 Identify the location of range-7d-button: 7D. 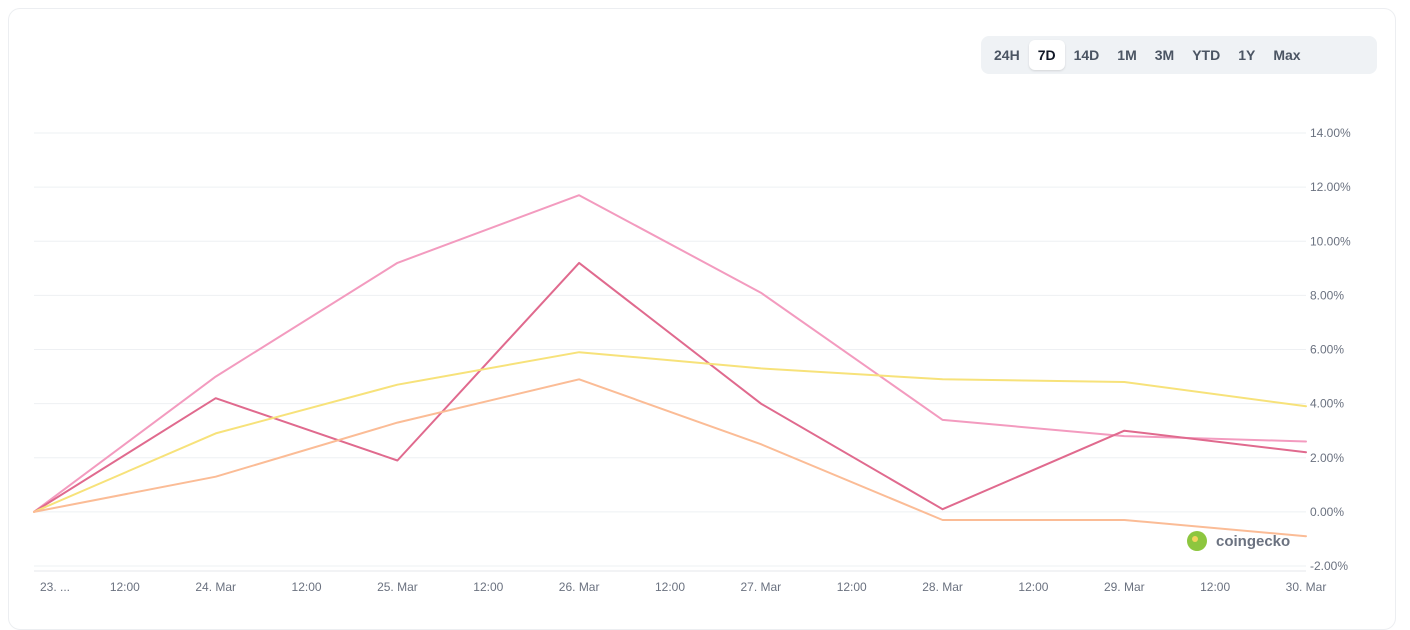
(1046, 55).